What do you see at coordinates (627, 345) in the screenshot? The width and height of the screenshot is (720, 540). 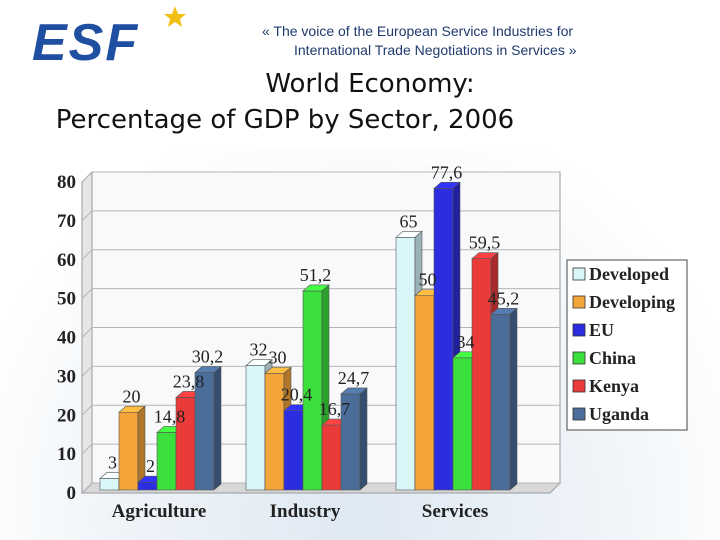 I see `legend-box` at bounding box center [627, 345].